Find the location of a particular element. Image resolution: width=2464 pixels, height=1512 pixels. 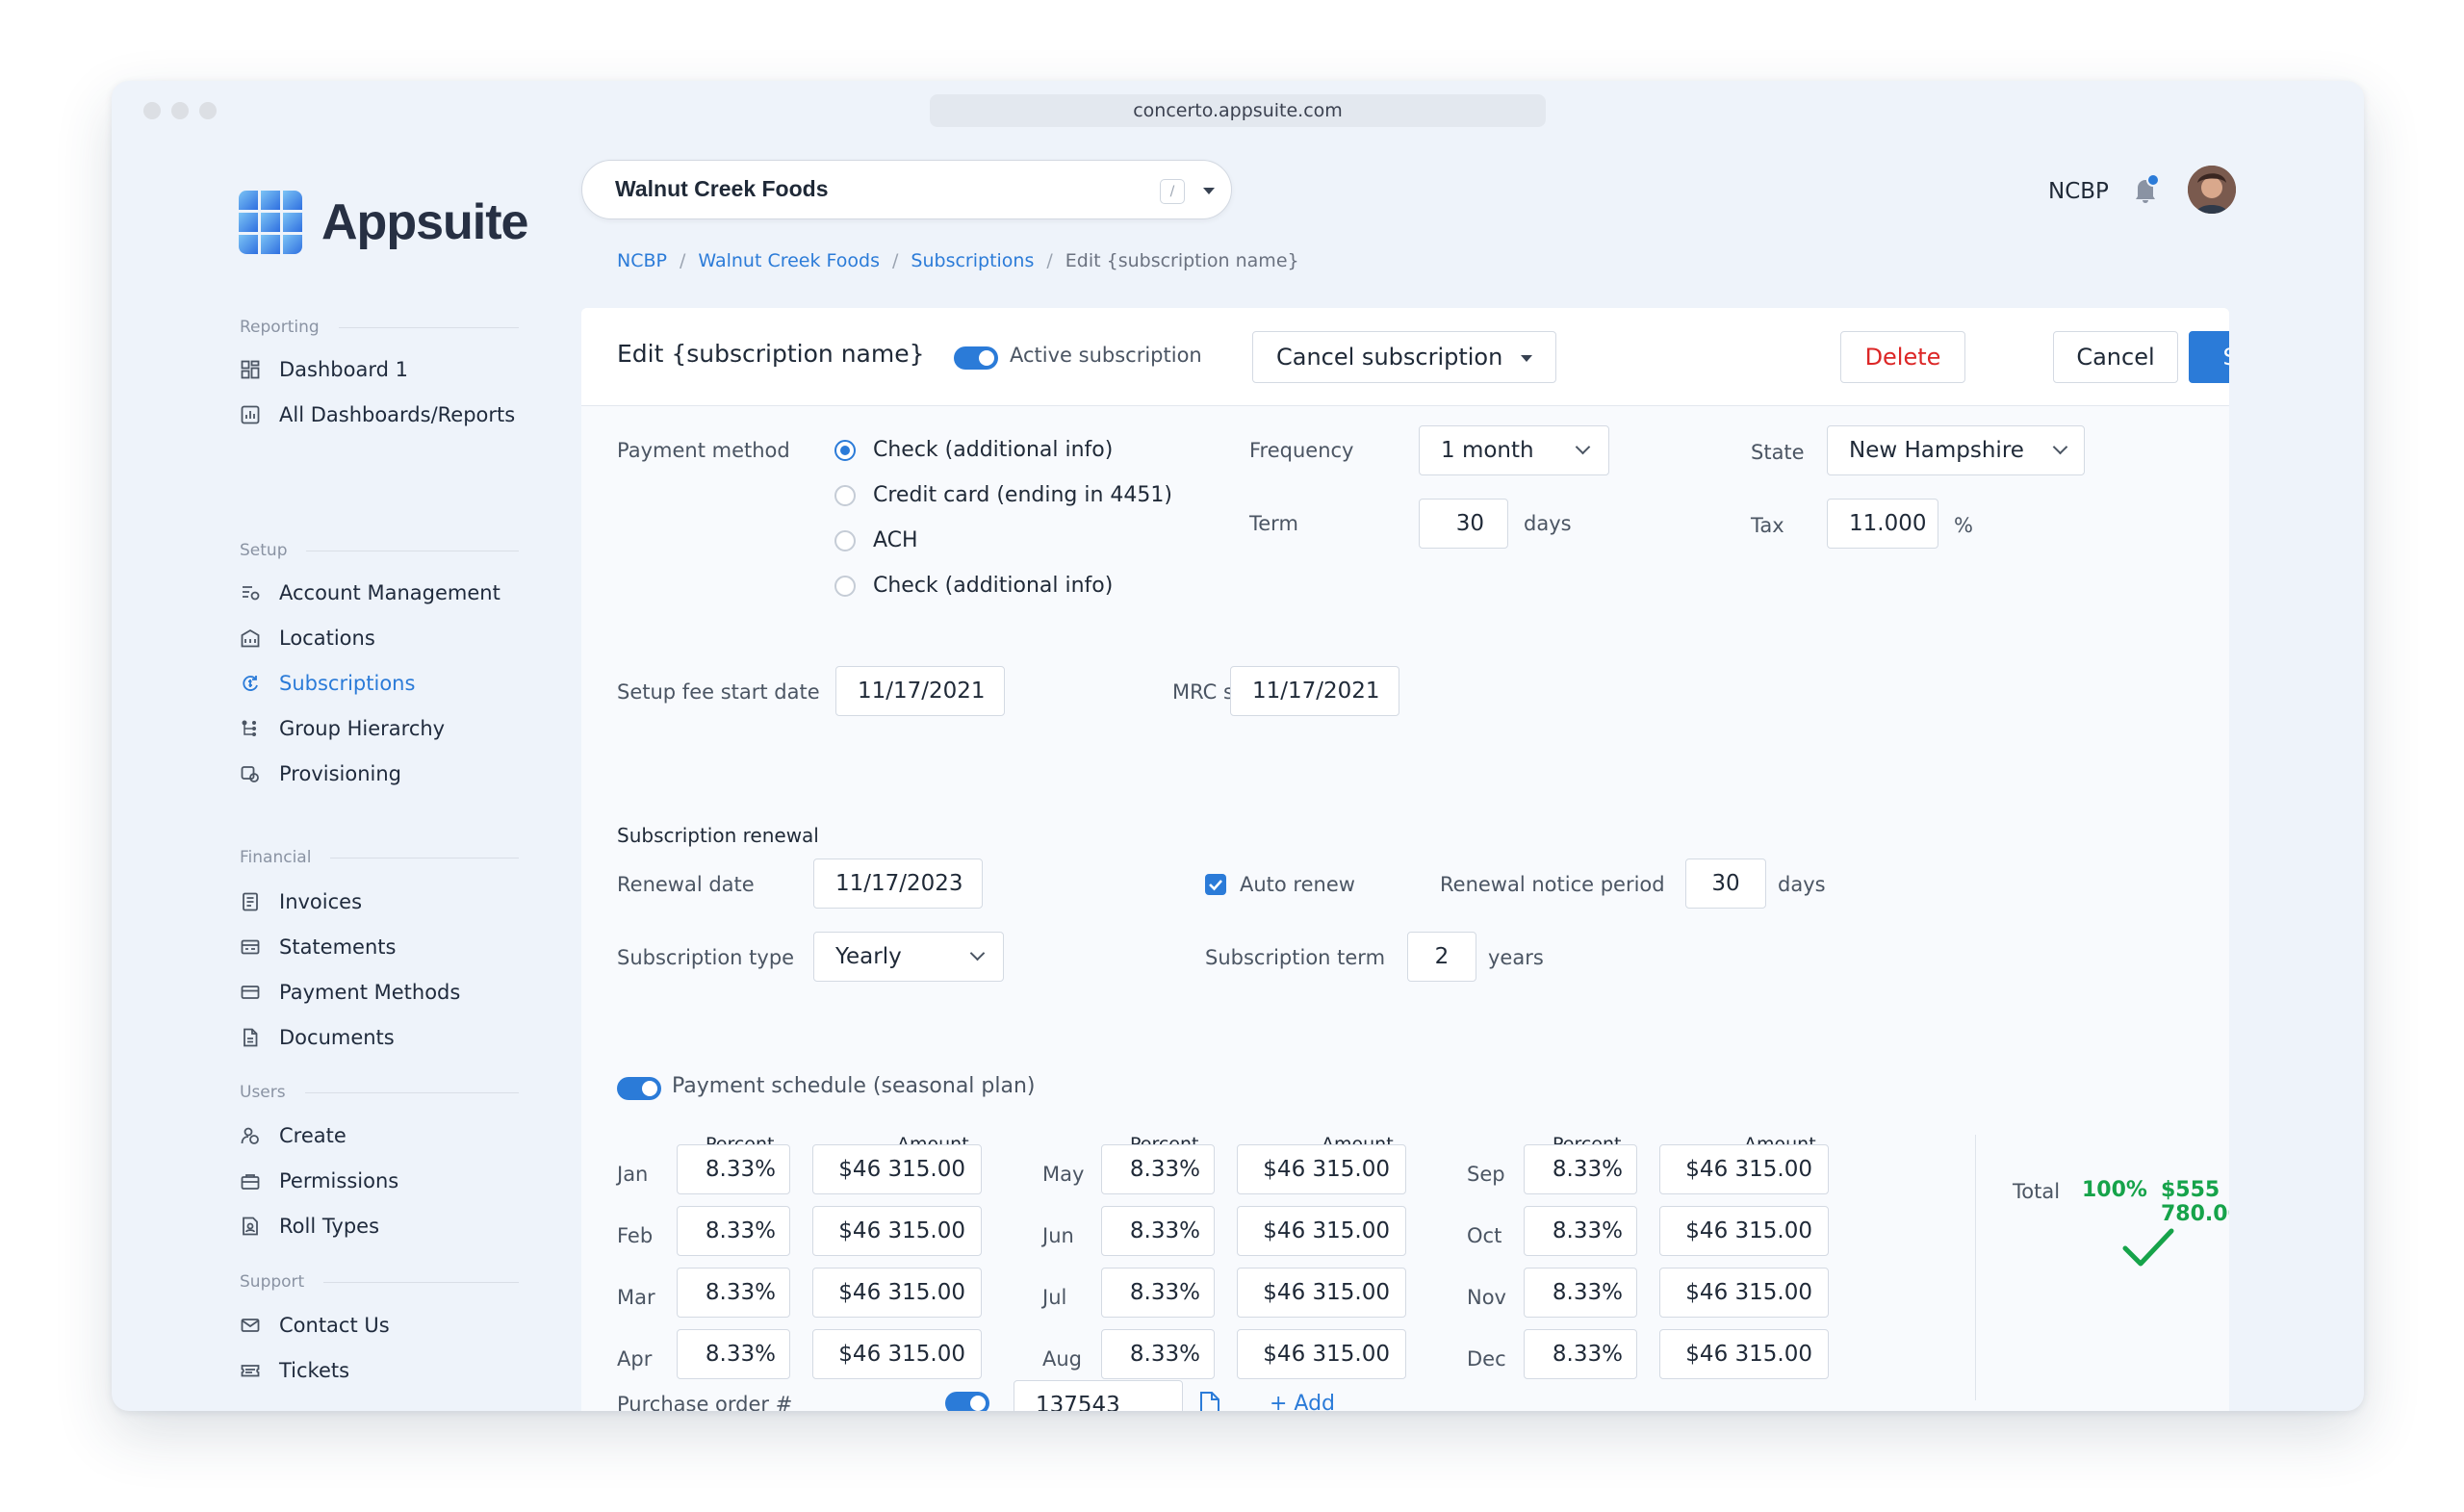

address-bar: concerto.appsuite.com is located at coordinates (1238, 110).